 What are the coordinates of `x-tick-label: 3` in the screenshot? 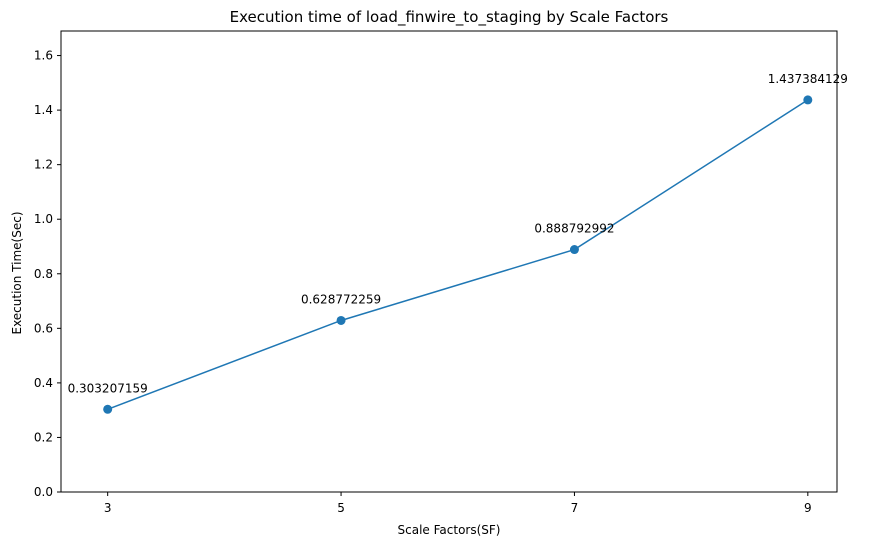 It's located at (108, 508).